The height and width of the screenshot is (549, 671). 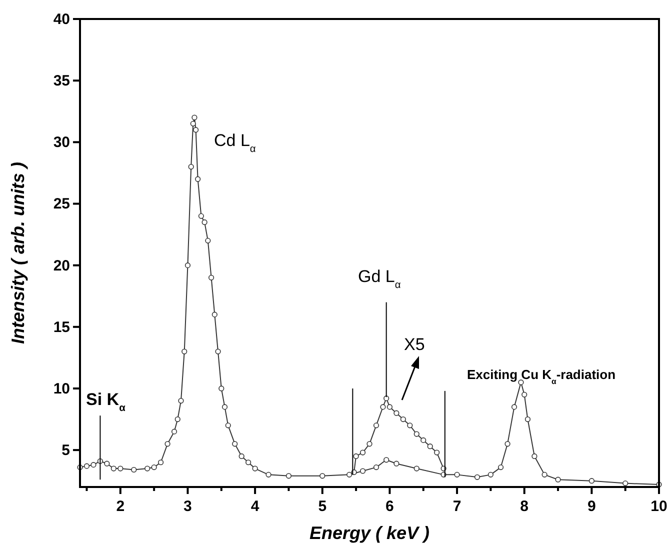 I want to click on y-tick-label: 10, so click(x=61, y=389).